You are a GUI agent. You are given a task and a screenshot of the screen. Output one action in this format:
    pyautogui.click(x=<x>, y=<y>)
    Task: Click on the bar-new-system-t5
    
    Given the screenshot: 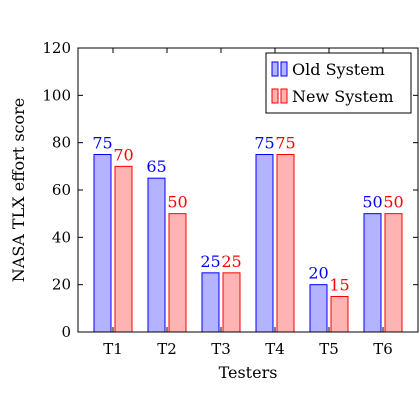 What is the action you would take?
    pyautogui.click(x=339, y=314)
    